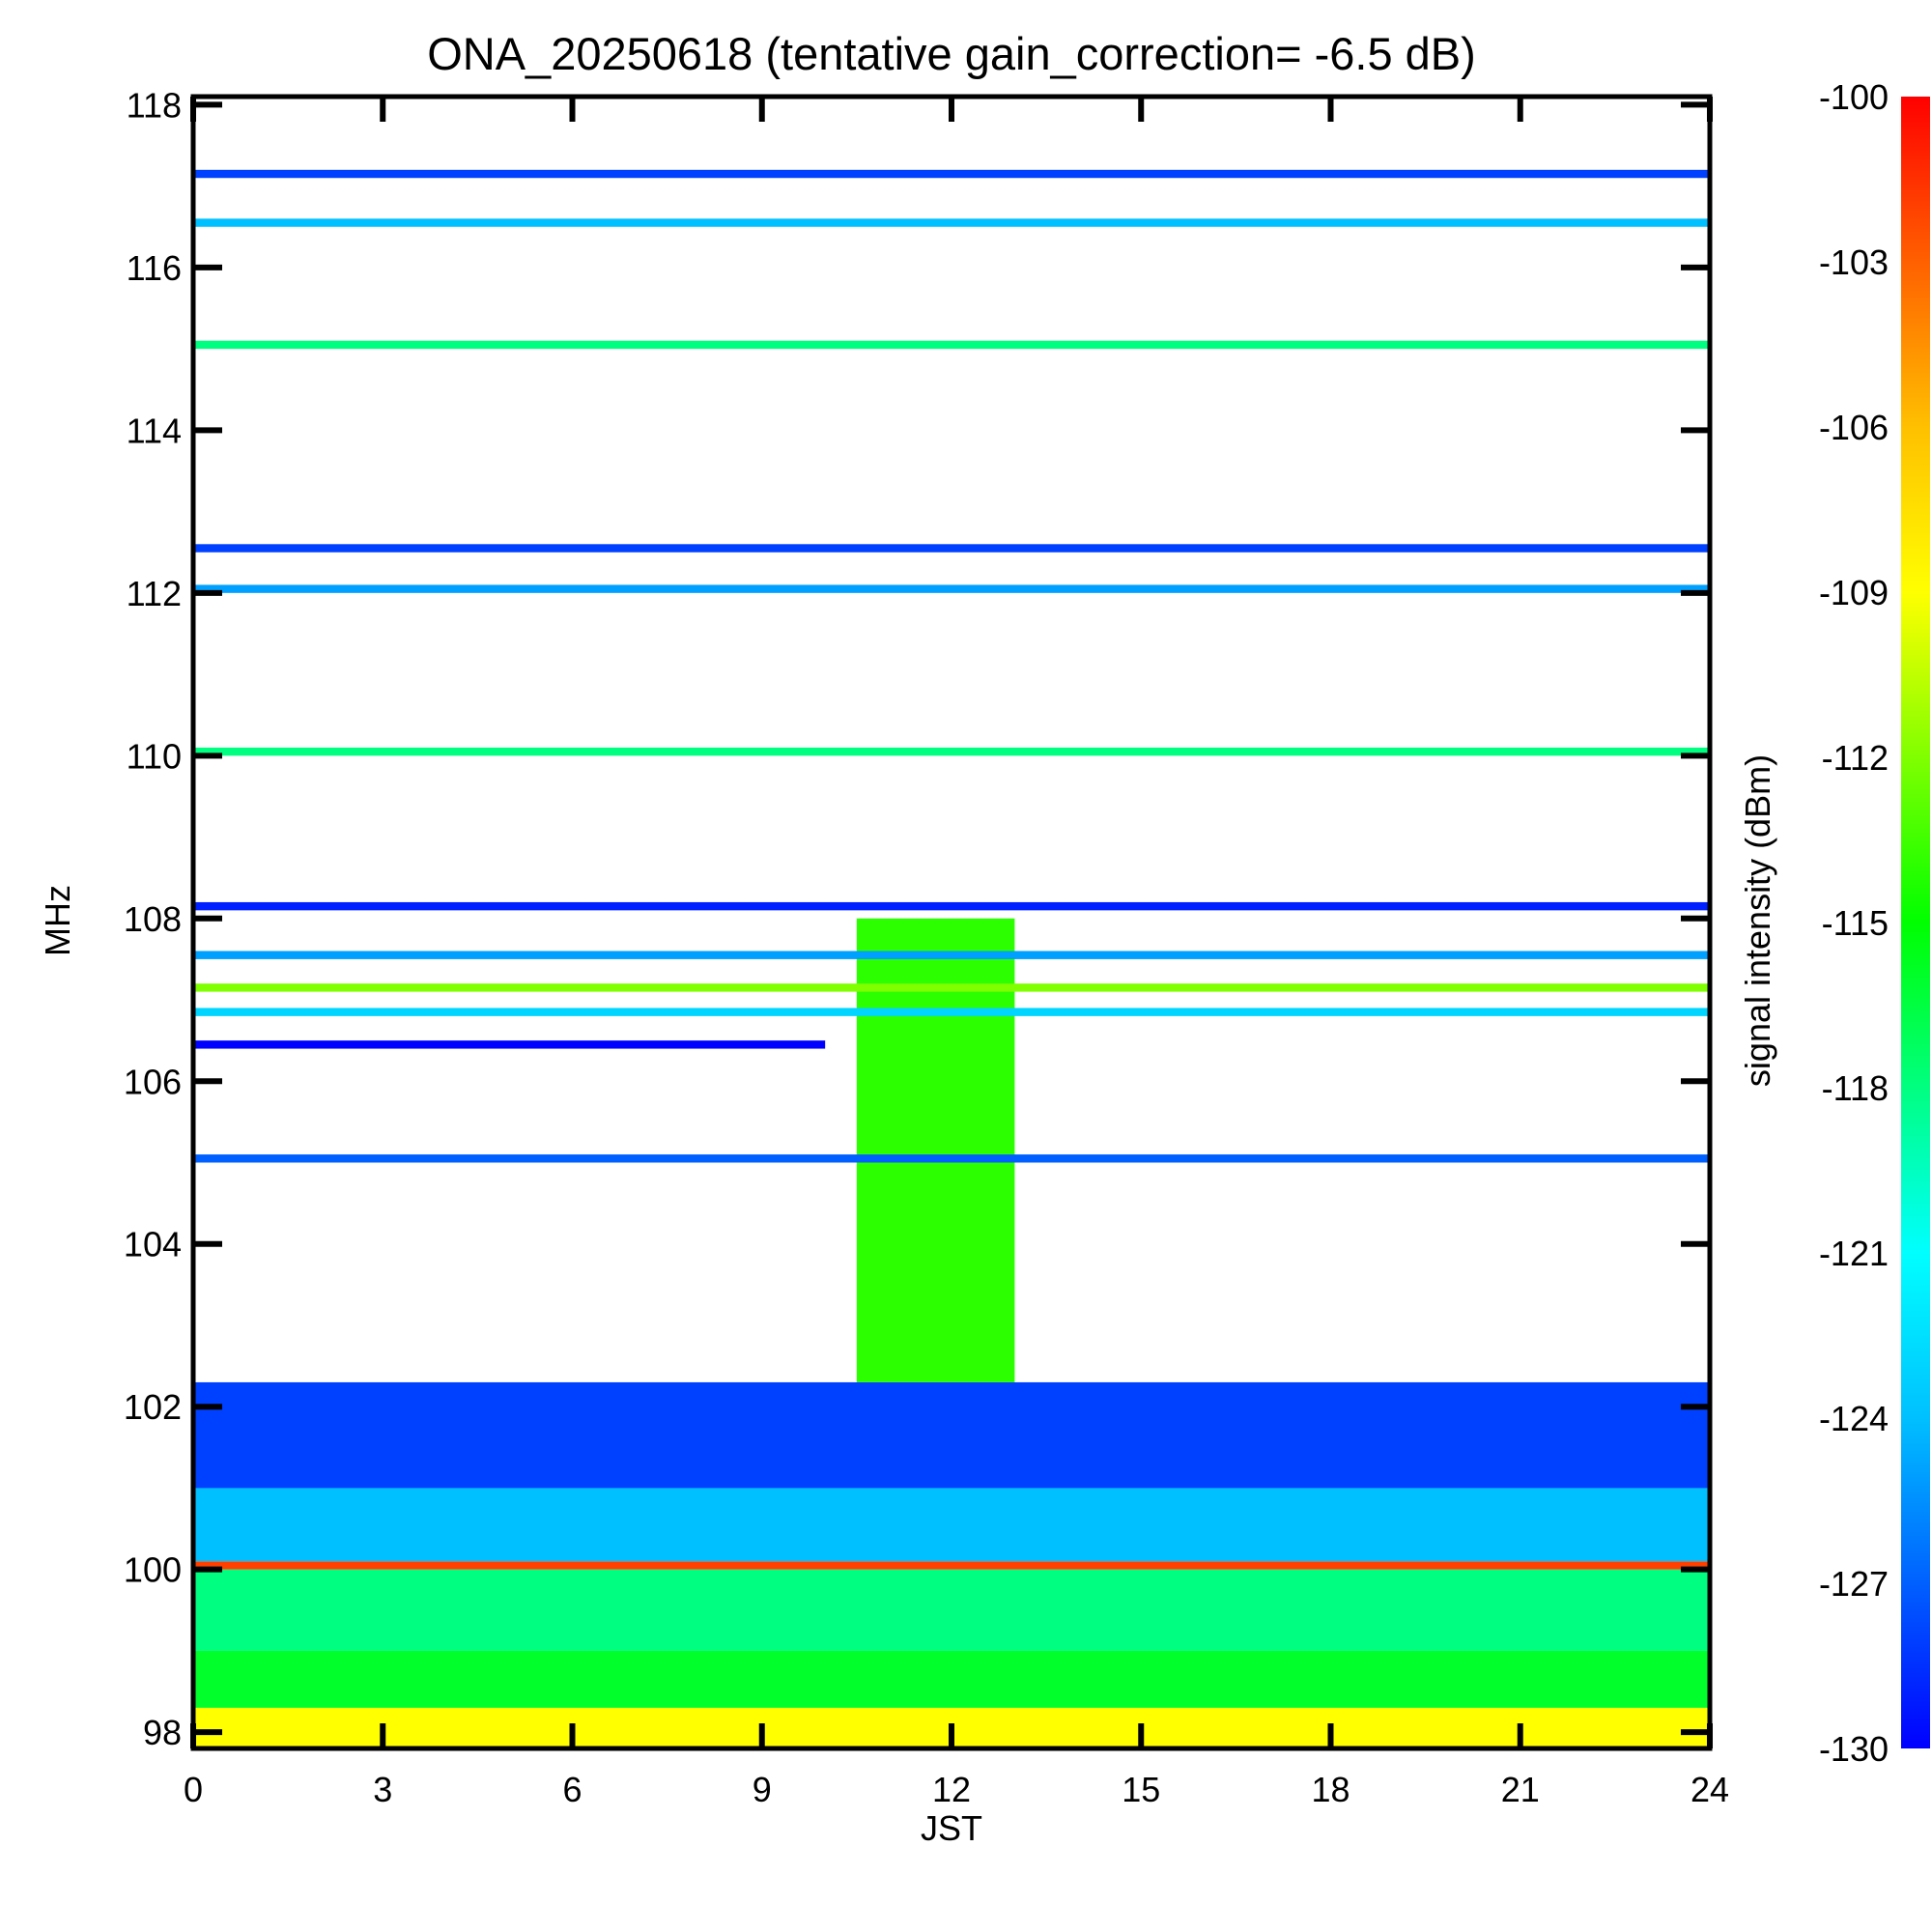 This screenshot has width=1932, height=1932. Describe the element at coordinates (1854, 592) in the screenshot. I see `colorbar-tick-label: -109` at that location.